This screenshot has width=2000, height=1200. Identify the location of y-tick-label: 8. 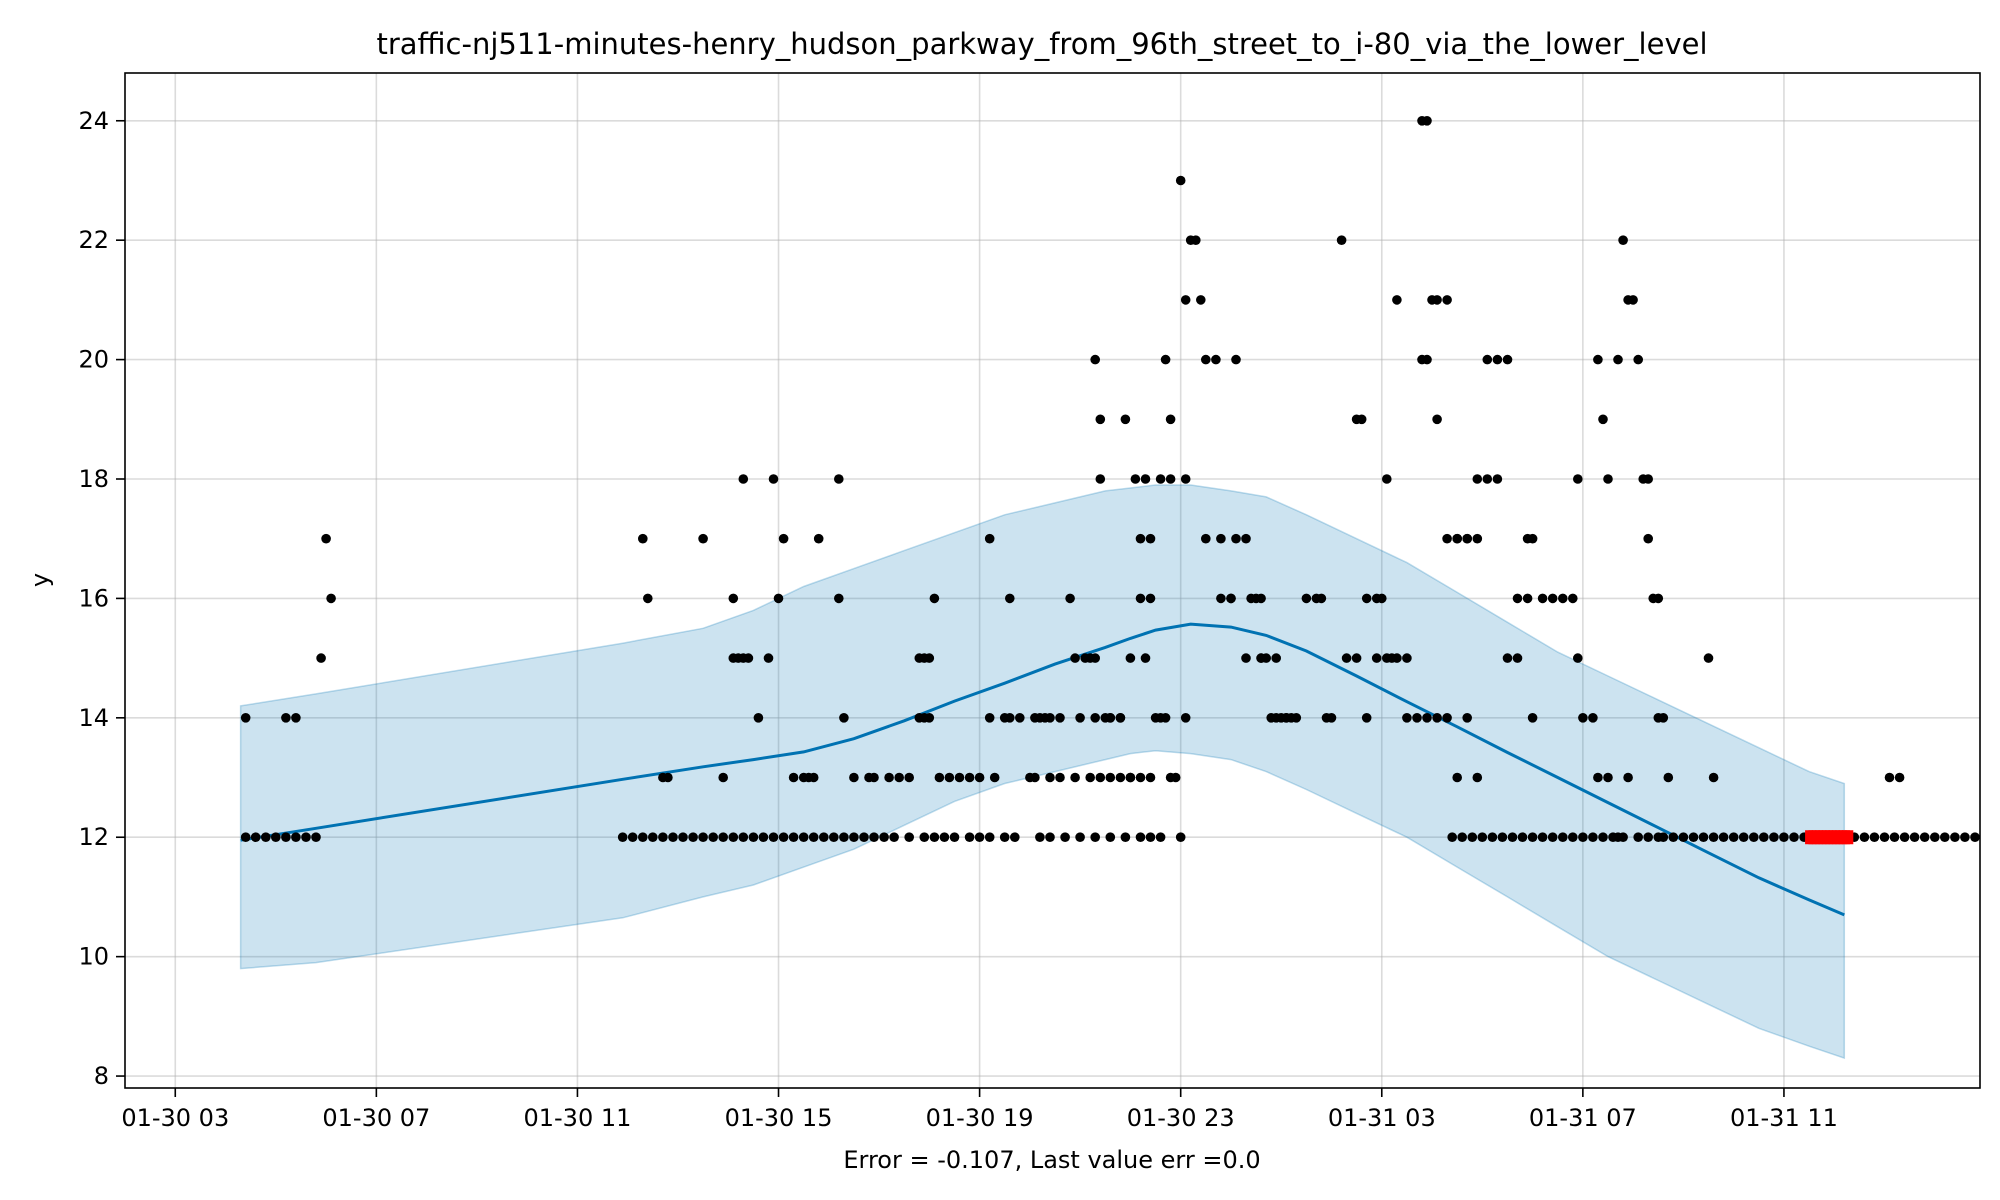
(101, 1076).